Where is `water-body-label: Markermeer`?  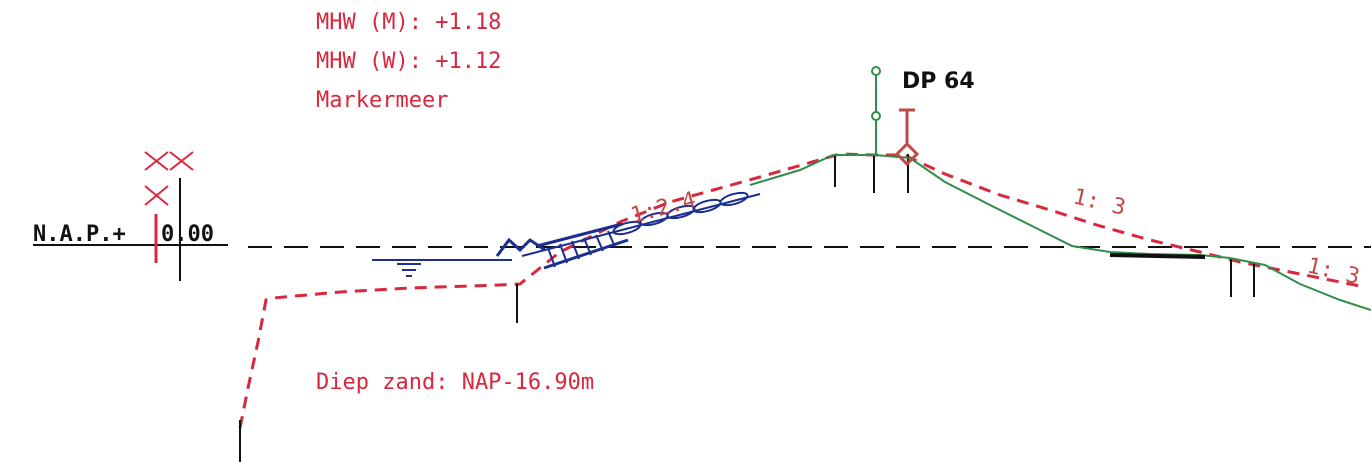
water-body-label: Markermeer is located at coordinates (382, 100).